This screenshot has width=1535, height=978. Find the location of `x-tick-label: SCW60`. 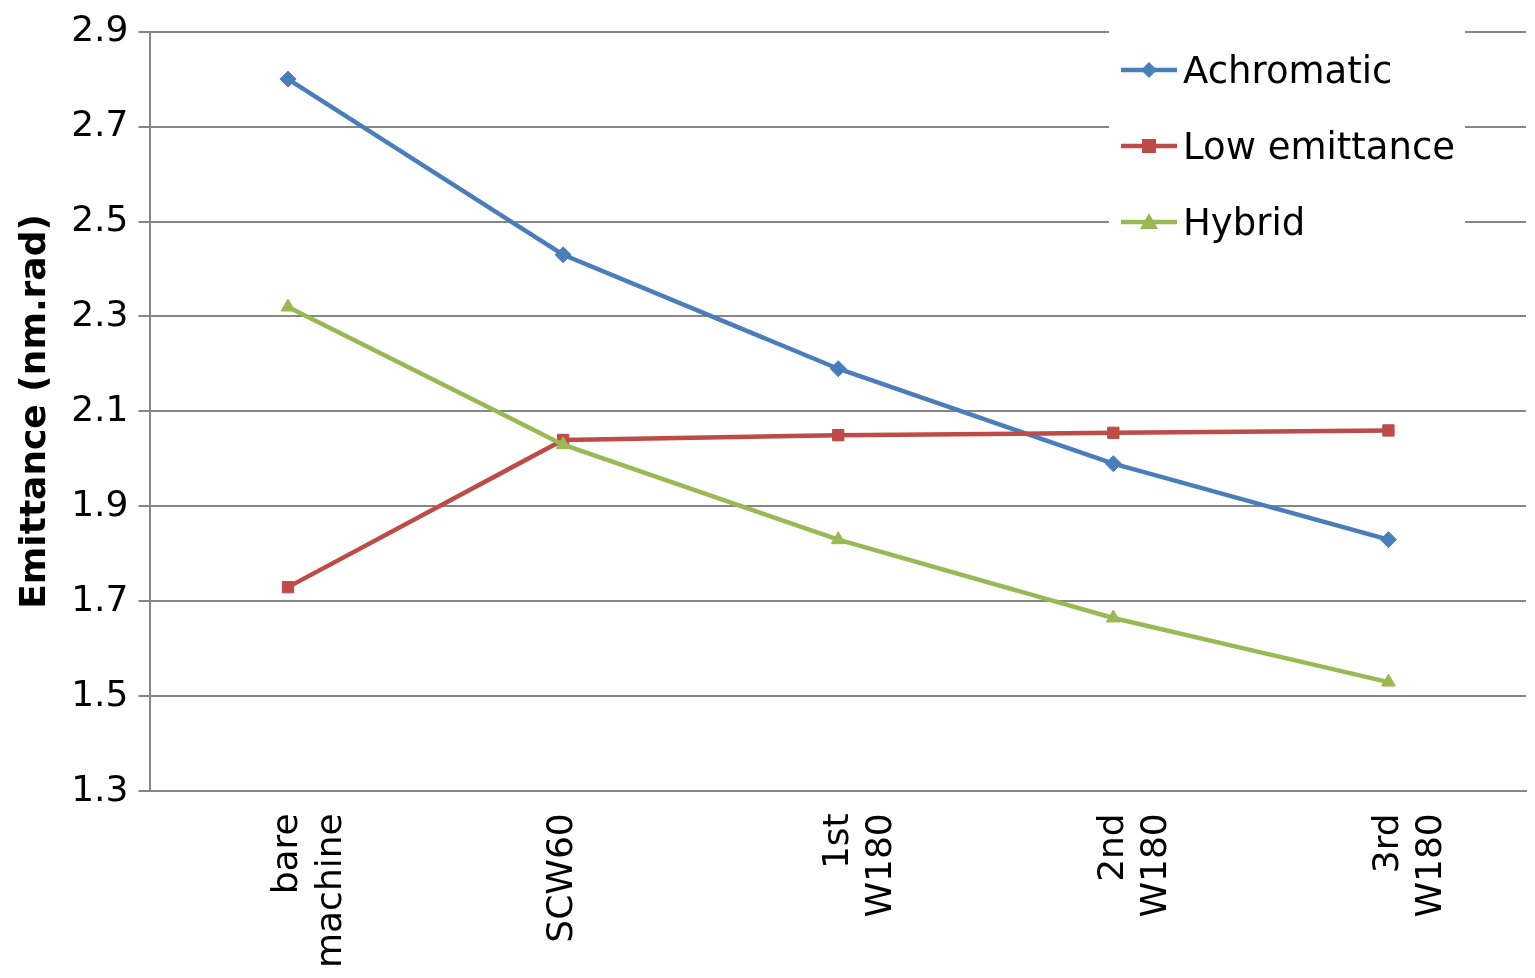

x-tick-label: SCW60 is located at coordinates (560, 878).